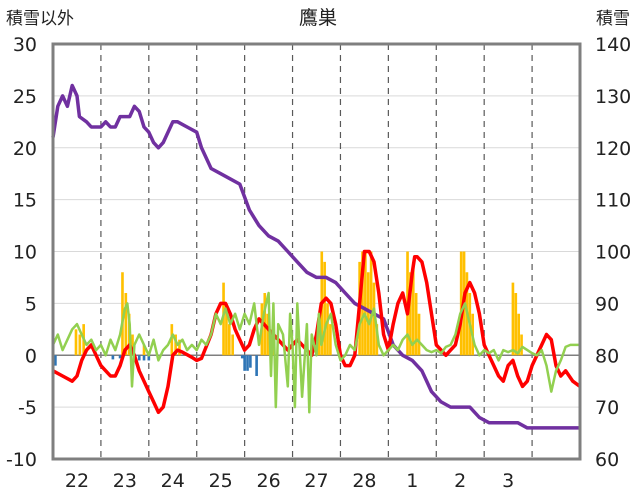 The image size is (636, 501). I want to click on x-tick-2: 24, so click(173, 481).